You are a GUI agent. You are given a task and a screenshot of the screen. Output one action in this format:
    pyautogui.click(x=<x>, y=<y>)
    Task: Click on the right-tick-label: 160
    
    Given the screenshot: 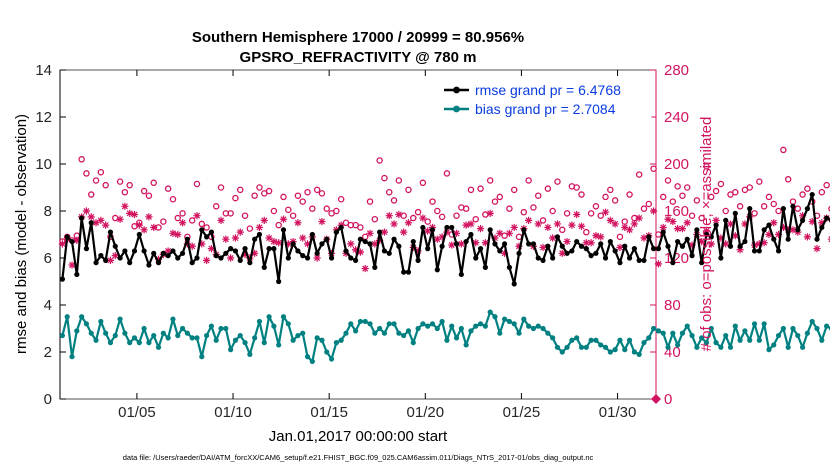 What is the action you would take?
    pyautogui.click(x=676, y=211)
    